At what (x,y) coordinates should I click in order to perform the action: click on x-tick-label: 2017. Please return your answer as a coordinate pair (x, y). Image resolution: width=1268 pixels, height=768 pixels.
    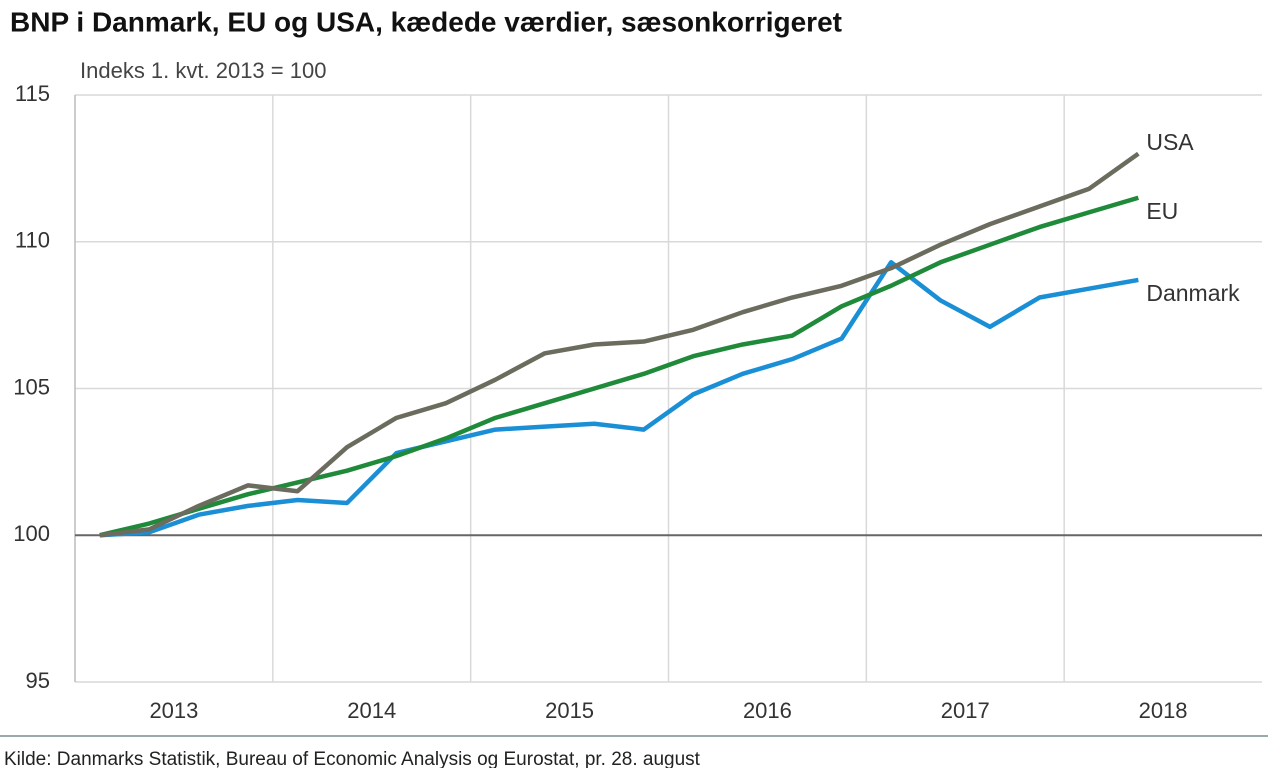
    Looking at the image, I should click on (965, 710).